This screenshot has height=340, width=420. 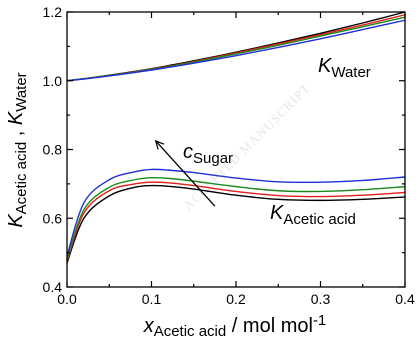 What do you see at coordinates (152, 299) in the screenshot?
I see `x-tick-label: 0.1` at bounding box center [152, 299].